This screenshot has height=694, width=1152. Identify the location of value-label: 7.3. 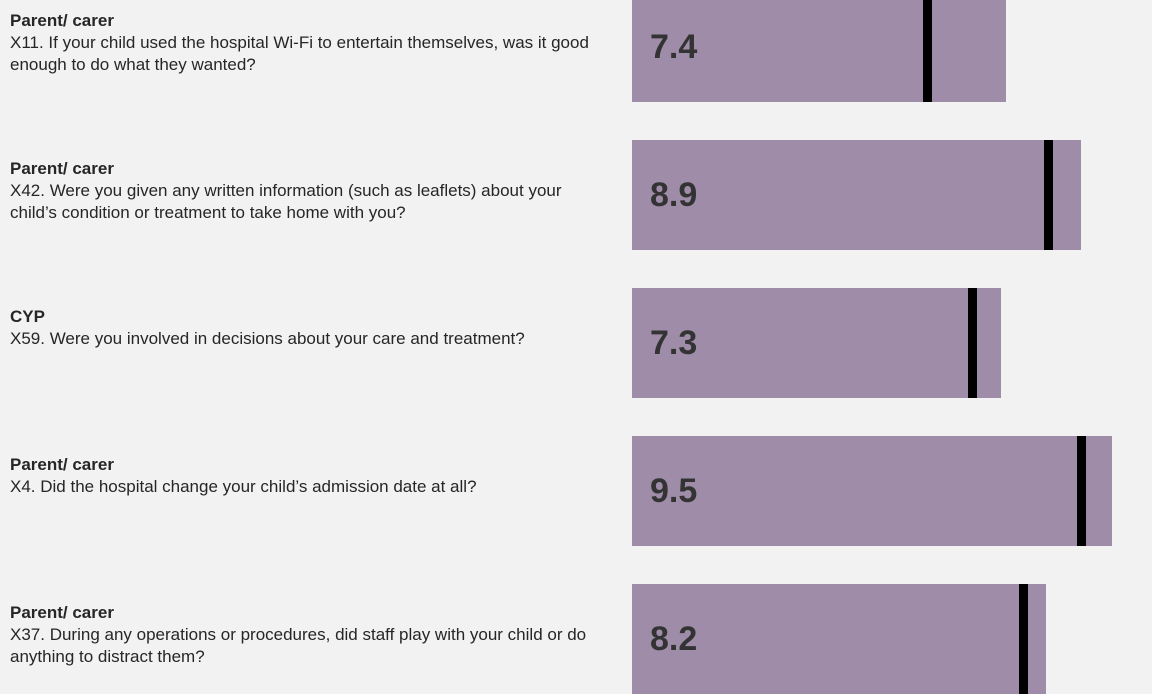
(674, 343).